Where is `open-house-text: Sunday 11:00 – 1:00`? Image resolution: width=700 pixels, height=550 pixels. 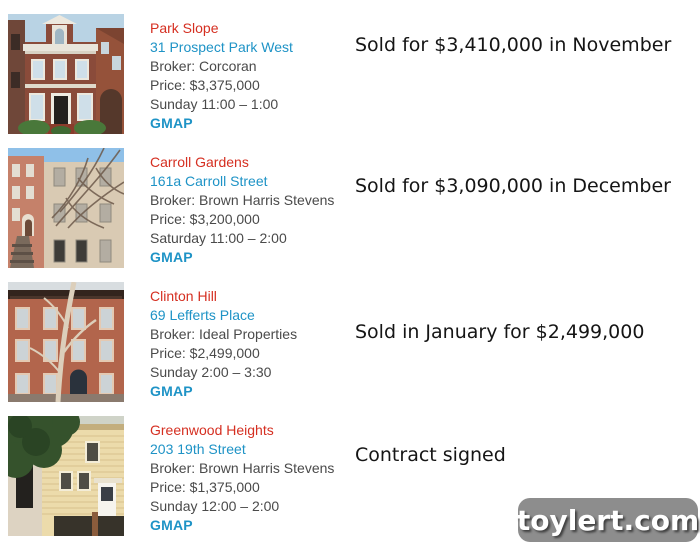 open-house-text: Sunday 11:00 – 1:00 is located at coordinates (214, 104).